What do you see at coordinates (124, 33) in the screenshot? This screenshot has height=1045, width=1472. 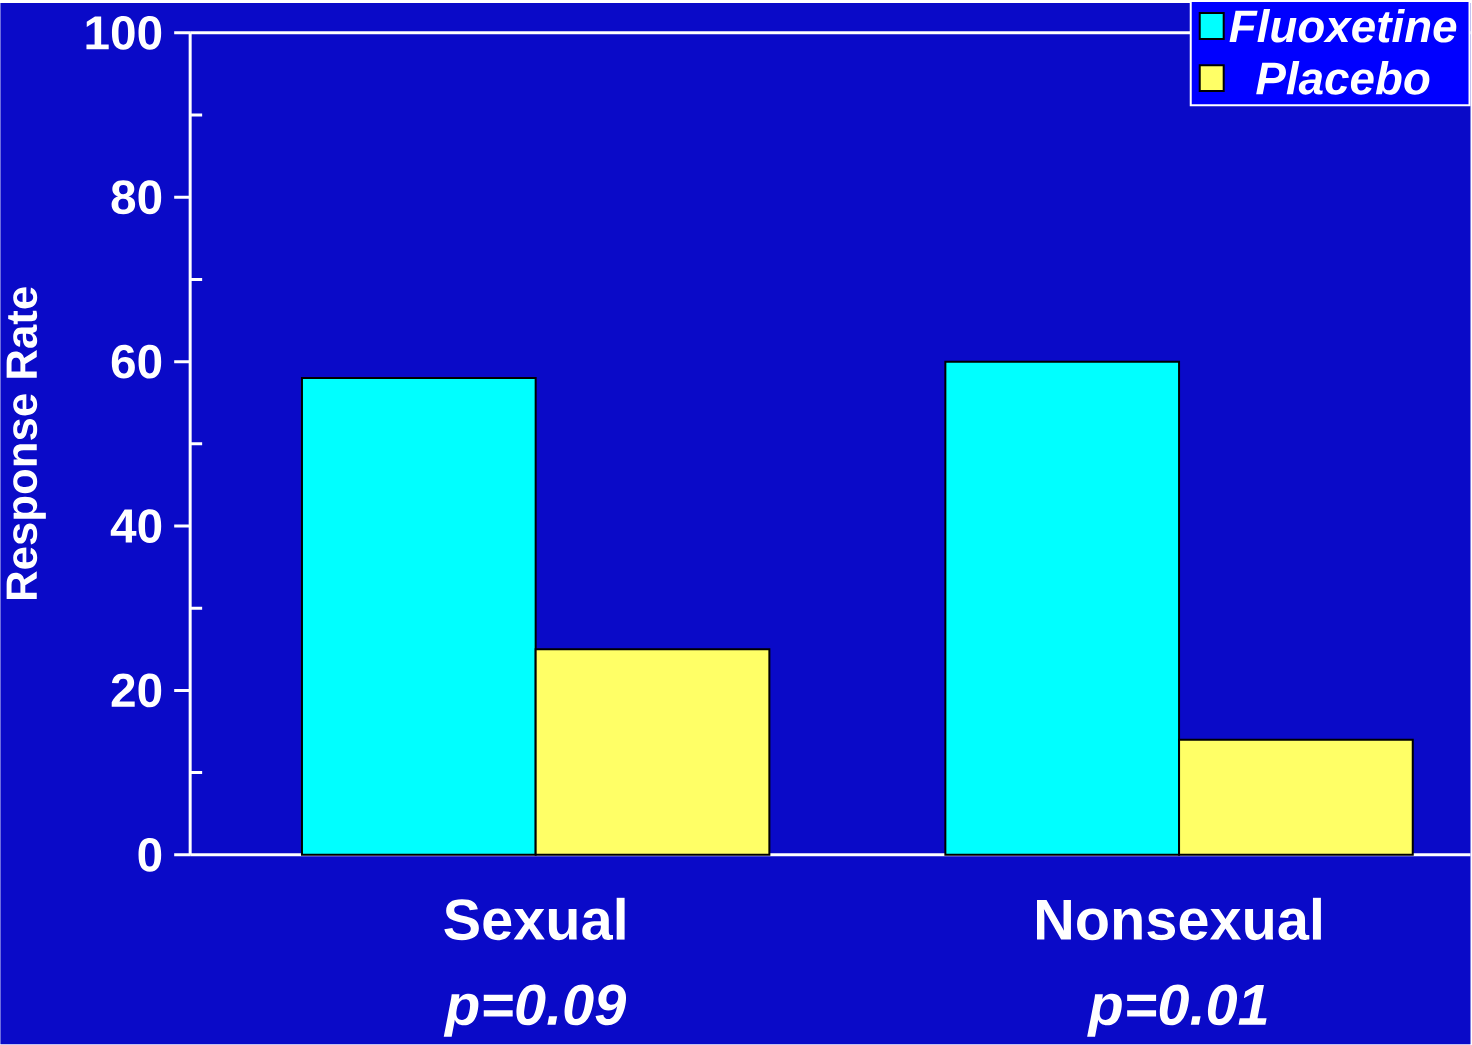 I see `y-tick-label: 100` at bounding box center [124, 33].